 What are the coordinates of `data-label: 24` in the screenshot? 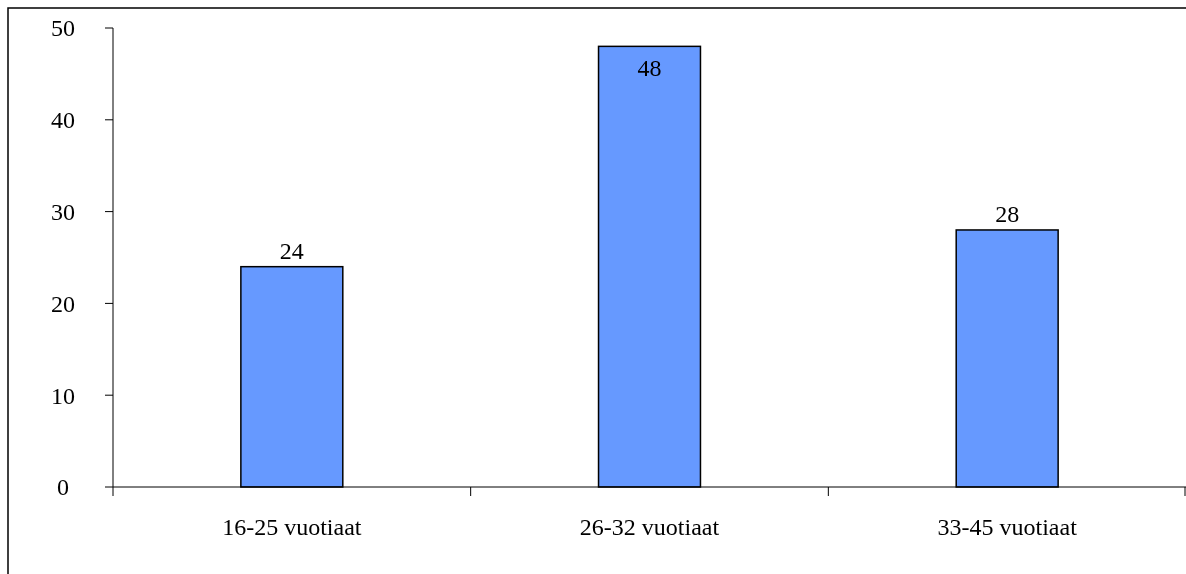 It's located at (291, 250).